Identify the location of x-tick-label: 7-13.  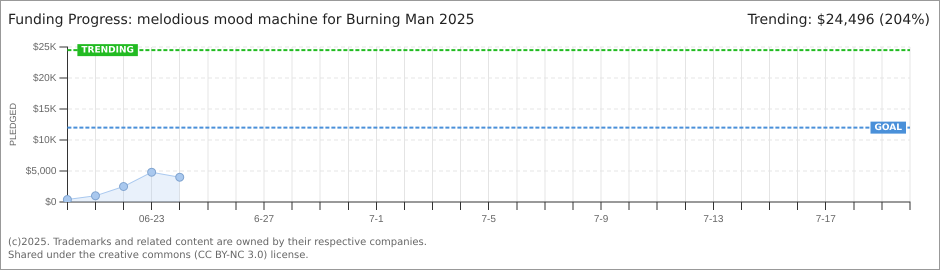
(713, 219).